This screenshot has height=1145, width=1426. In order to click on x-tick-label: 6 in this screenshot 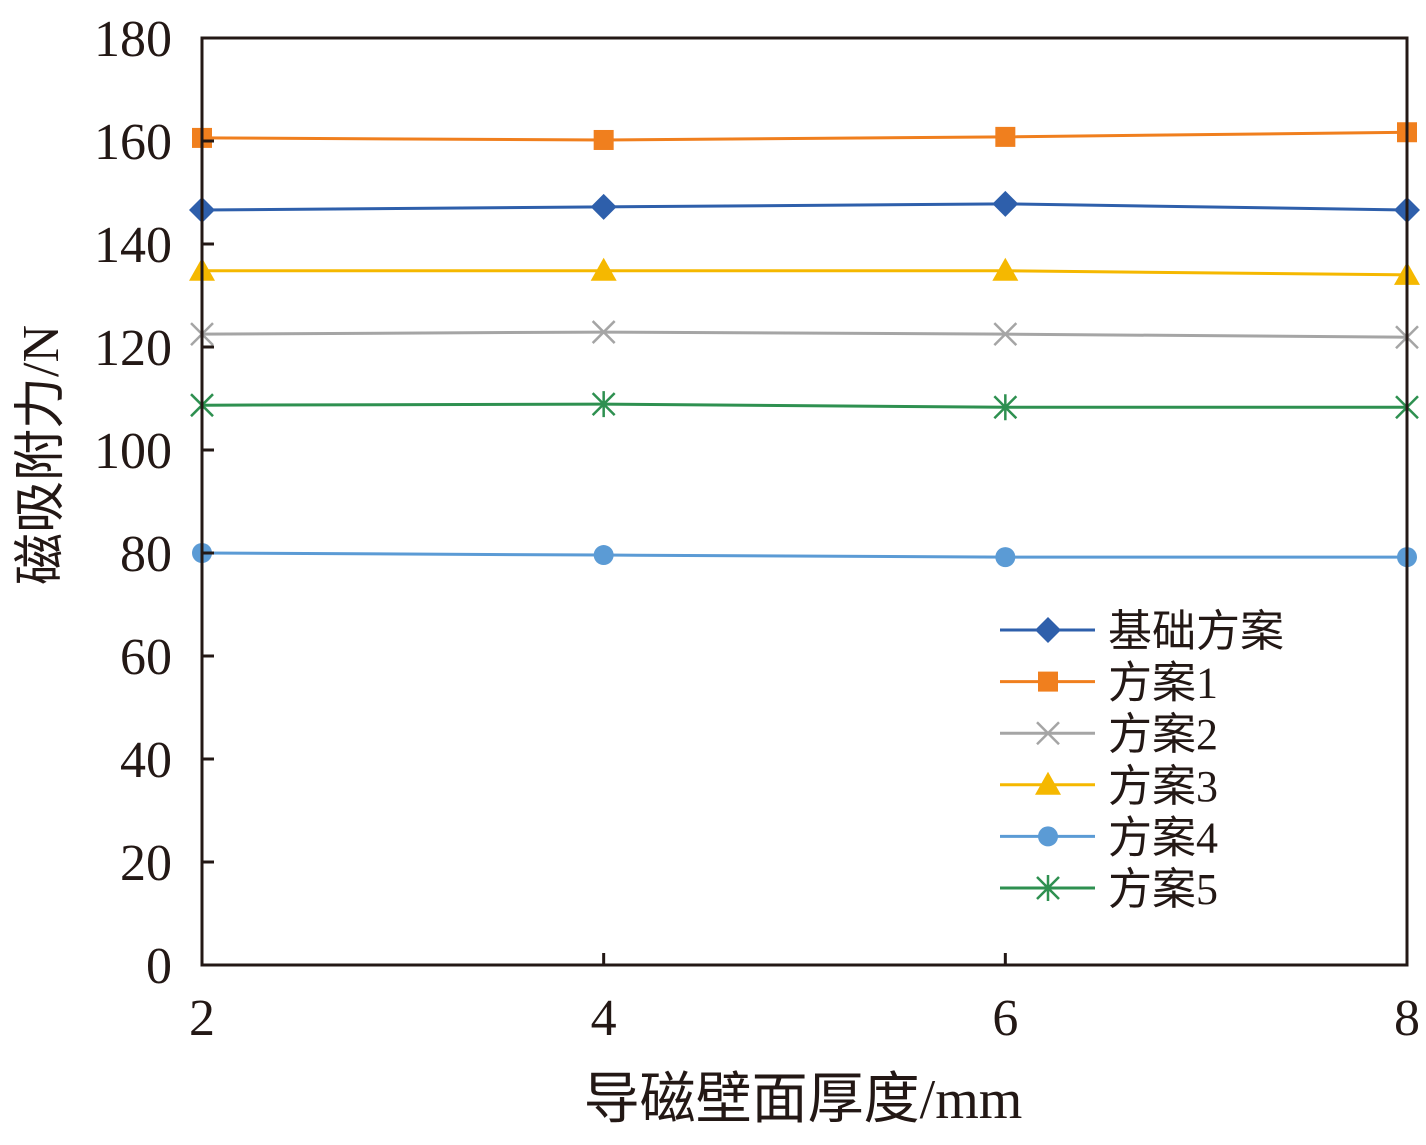, I will do `click(1005, 1018)`.